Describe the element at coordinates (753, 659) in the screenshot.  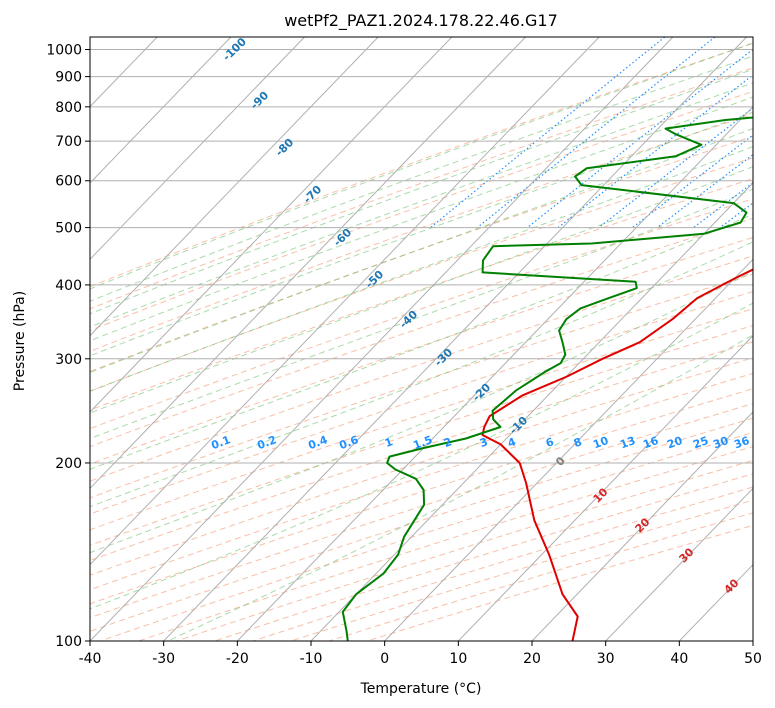
I see `x-tick-label: 50` at that location.